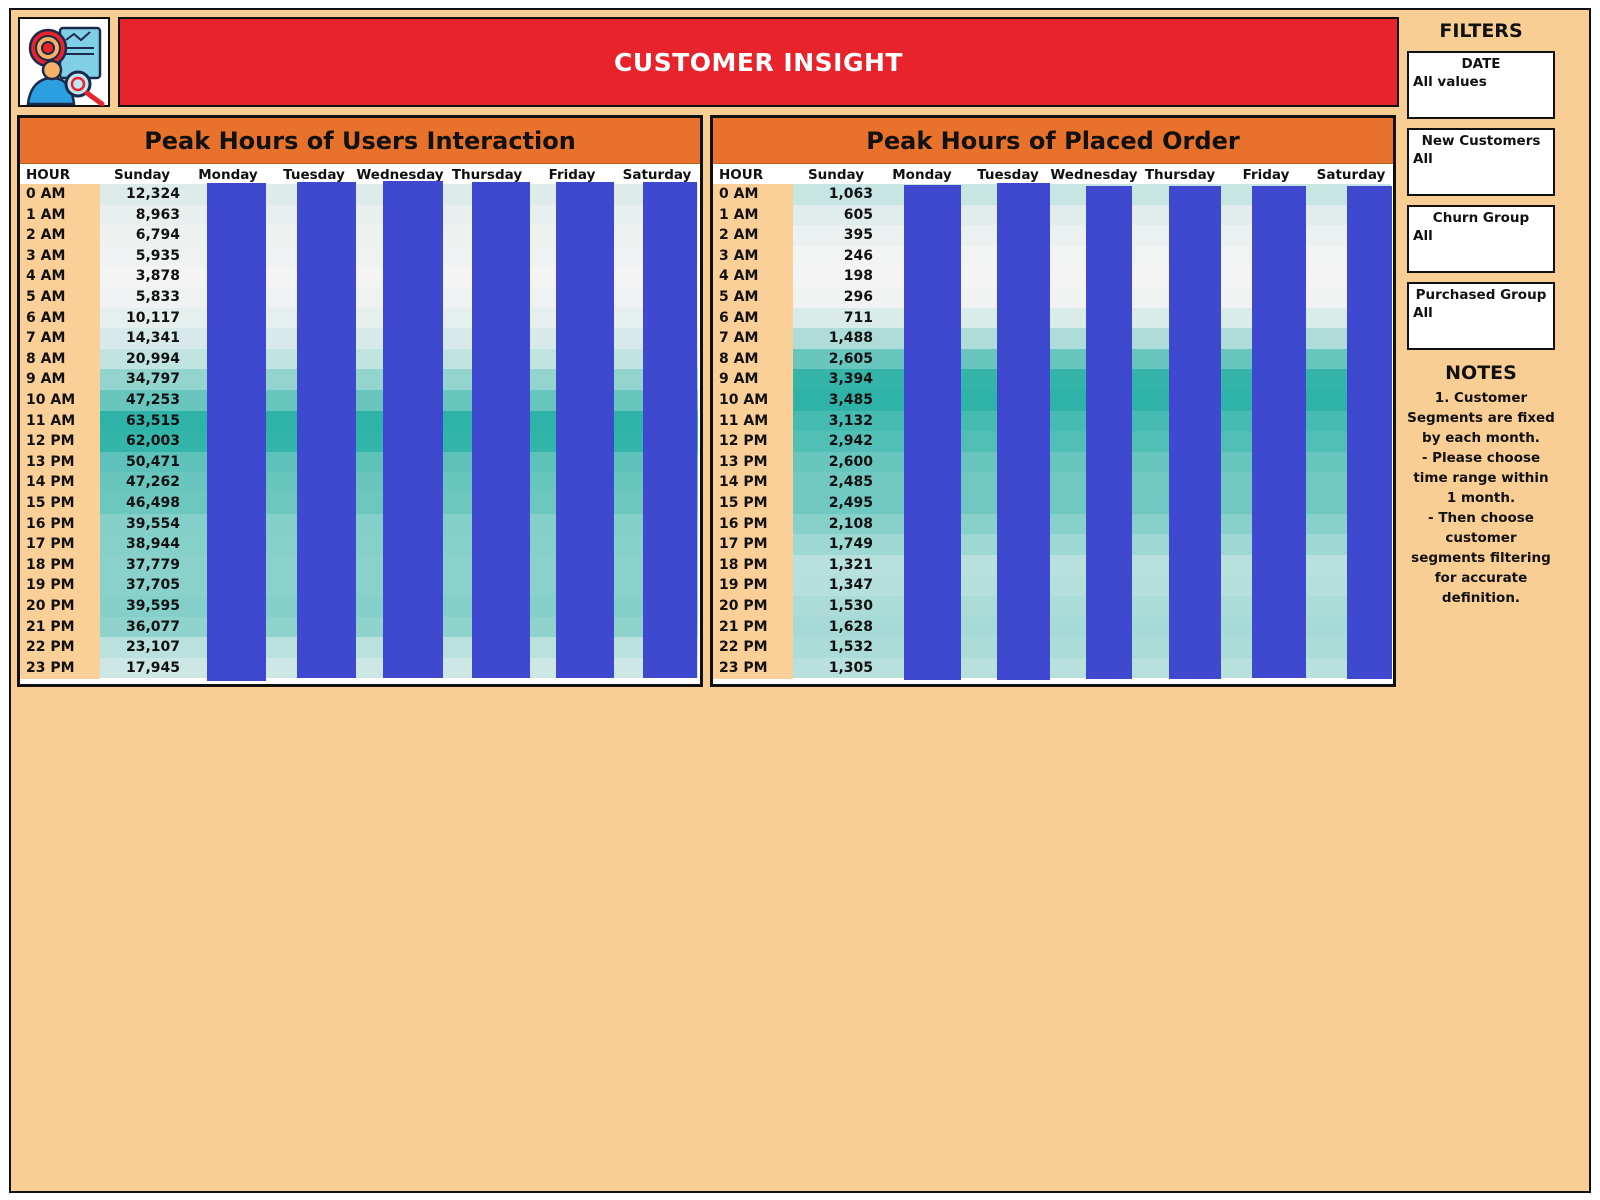 Image resolution: width=1600 pixels, height=1200 pixels. What do you see at coordinates (836, 256) in the screenshot?
I see `sunday-value: 246` at bounding box center [836, 256].